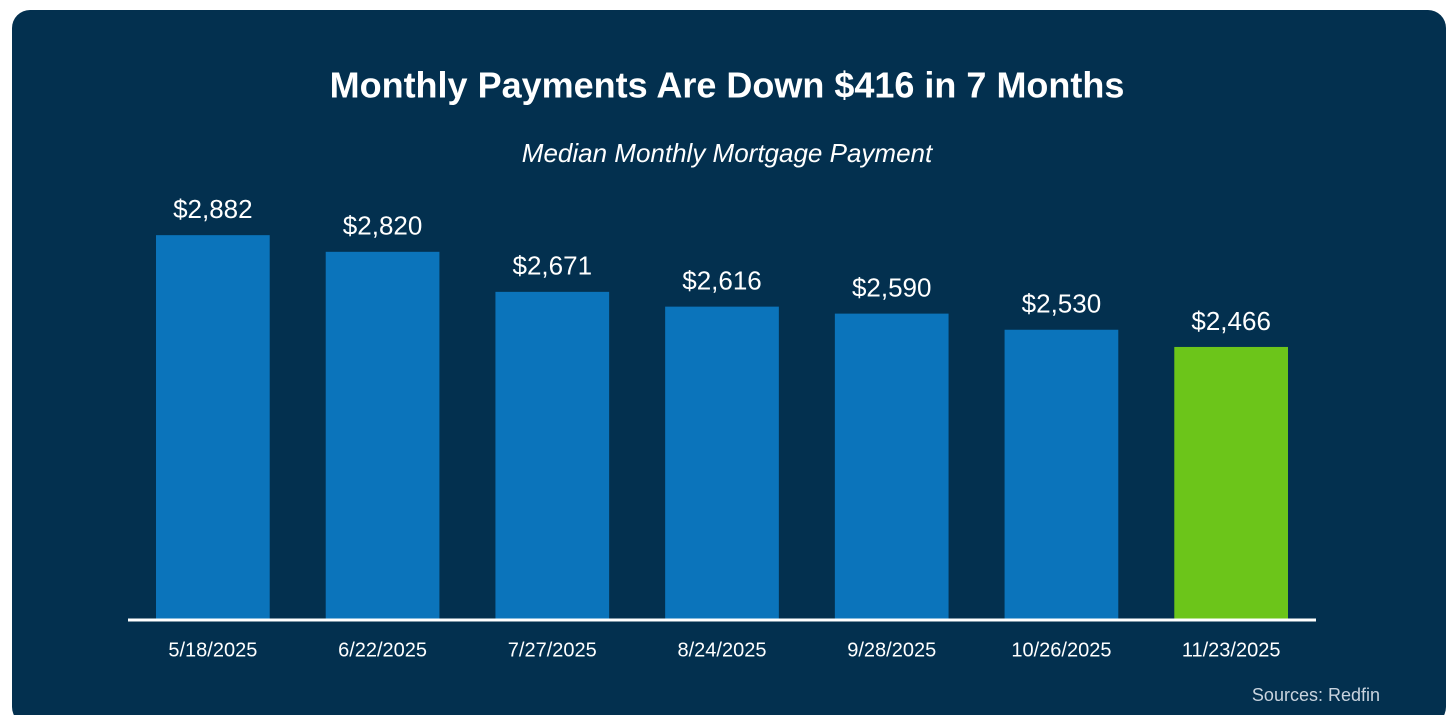 Image resolution: width=1454 pixels, height=715 pixels. Describe the element at coordinates (213, 209) in the screenshot. I see `value-label: $2,882` at that location.